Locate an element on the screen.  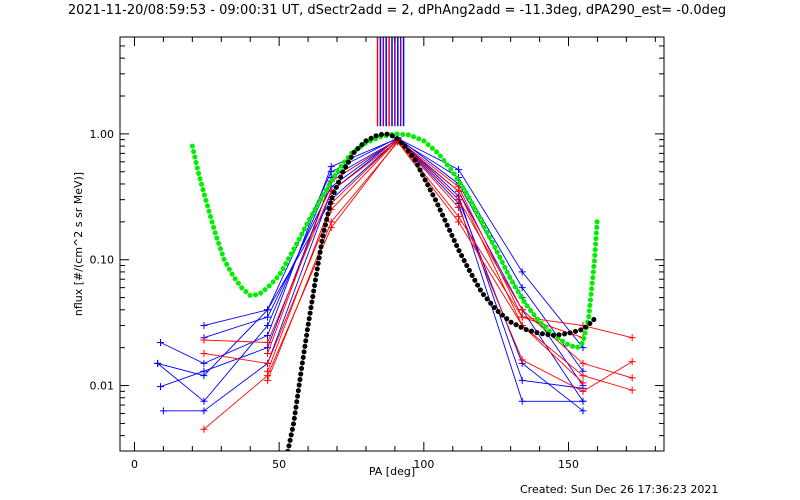
y-tick-label: 0.10 is located at coordinates (102, 260).